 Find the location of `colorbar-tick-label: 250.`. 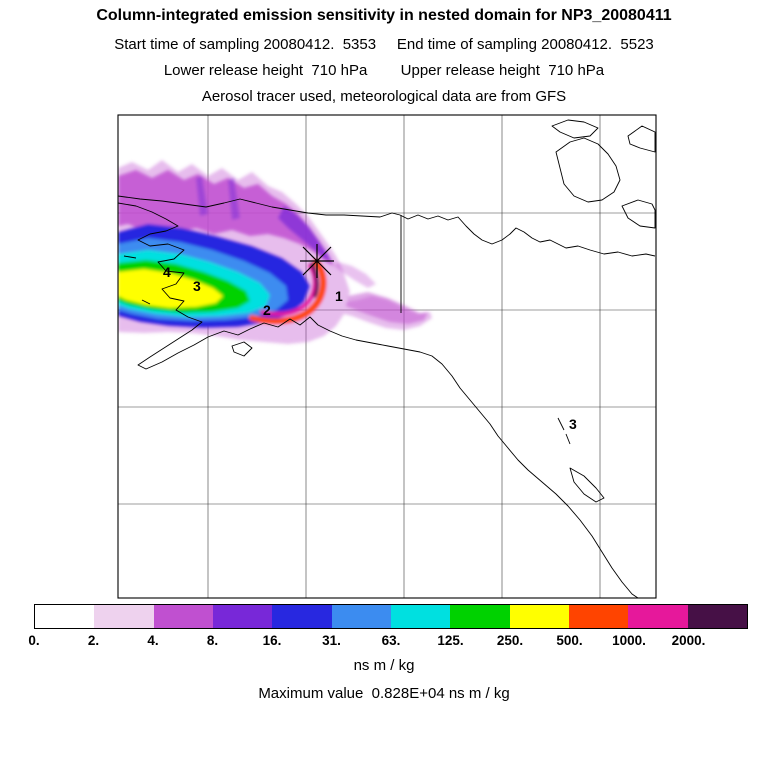

colorbar-tick-label: 250. is located at coordinates (510, 640).